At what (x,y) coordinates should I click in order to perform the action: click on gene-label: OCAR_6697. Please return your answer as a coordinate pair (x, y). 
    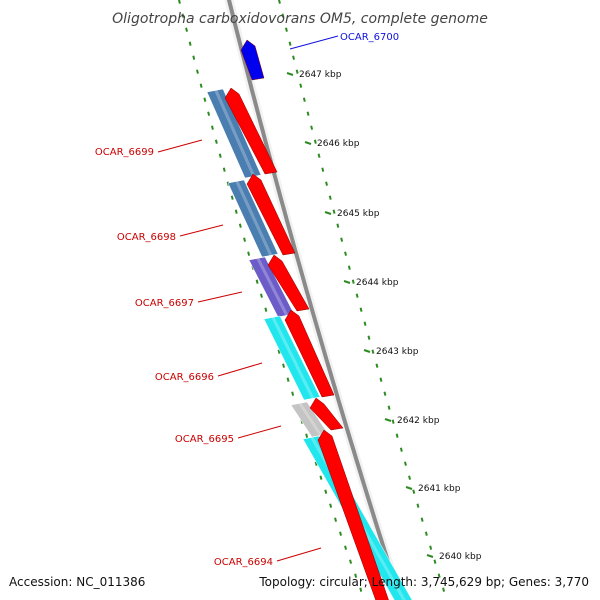
    Looking at the image, I should click on (164, 303).